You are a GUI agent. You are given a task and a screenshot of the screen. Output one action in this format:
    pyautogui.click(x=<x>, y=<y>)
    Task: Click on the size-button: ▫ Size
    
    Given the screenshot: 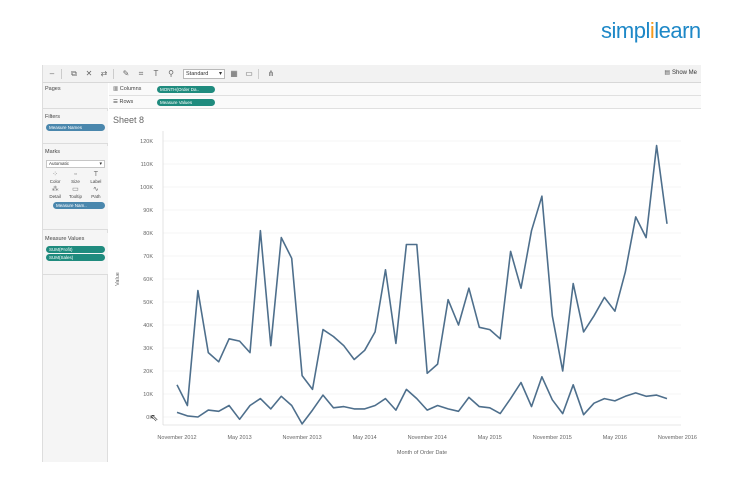 What is the action you would take?
    pyautogui.click(x=75, y=177)
    